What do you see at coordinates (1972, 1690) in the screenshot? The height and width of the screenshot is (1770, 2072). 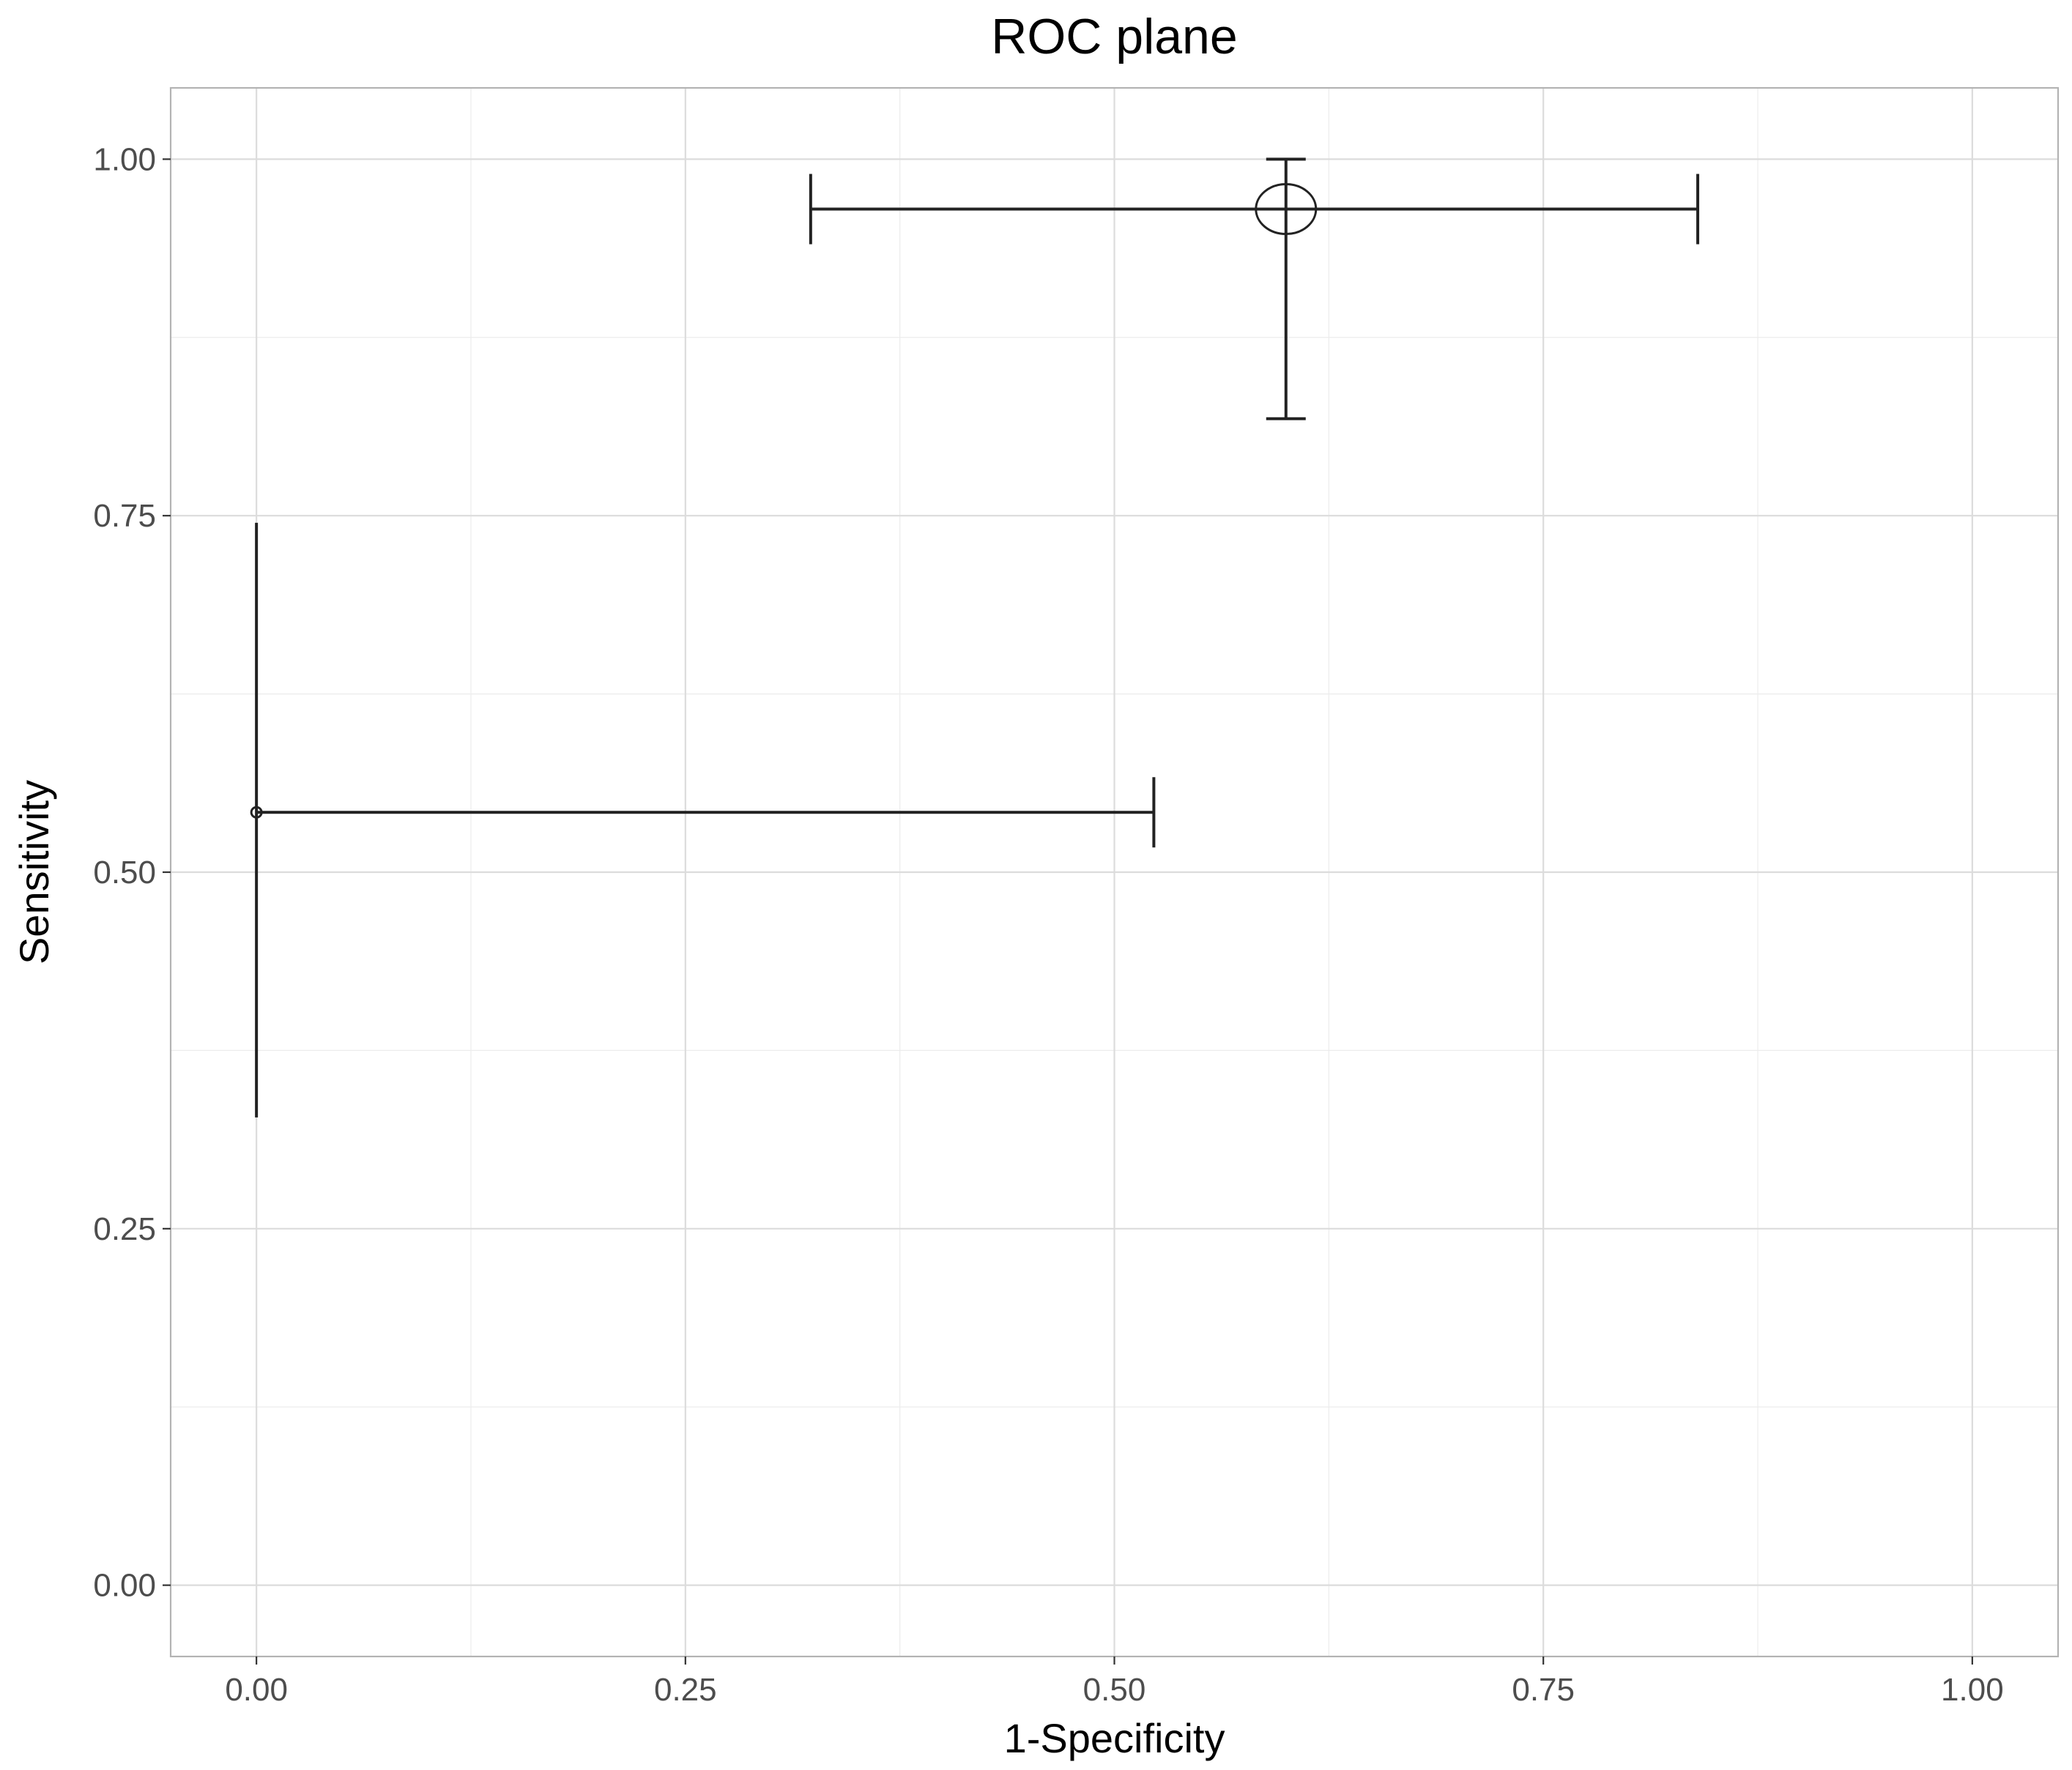 I see `x-tick-label: 1.00` at bounding box center [1972, 1690].